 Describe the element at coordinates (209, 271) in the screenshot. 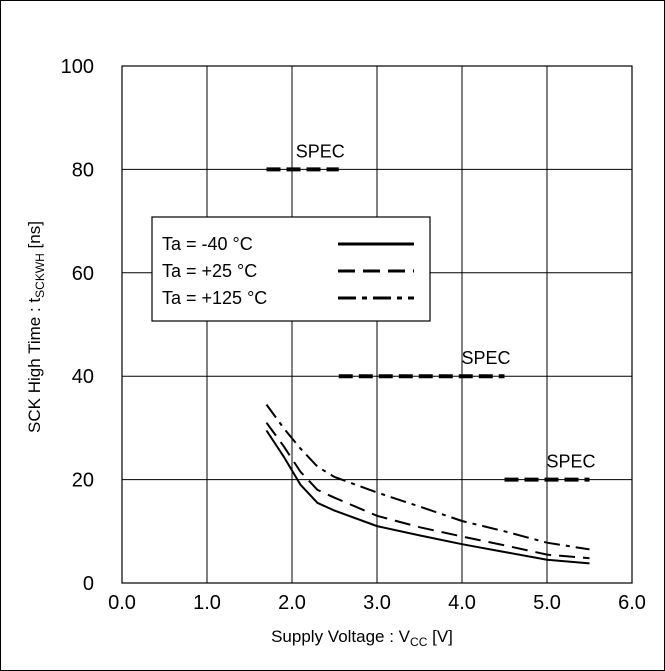

I see `legend-entry-label: Ta = +25 °C` at that location.